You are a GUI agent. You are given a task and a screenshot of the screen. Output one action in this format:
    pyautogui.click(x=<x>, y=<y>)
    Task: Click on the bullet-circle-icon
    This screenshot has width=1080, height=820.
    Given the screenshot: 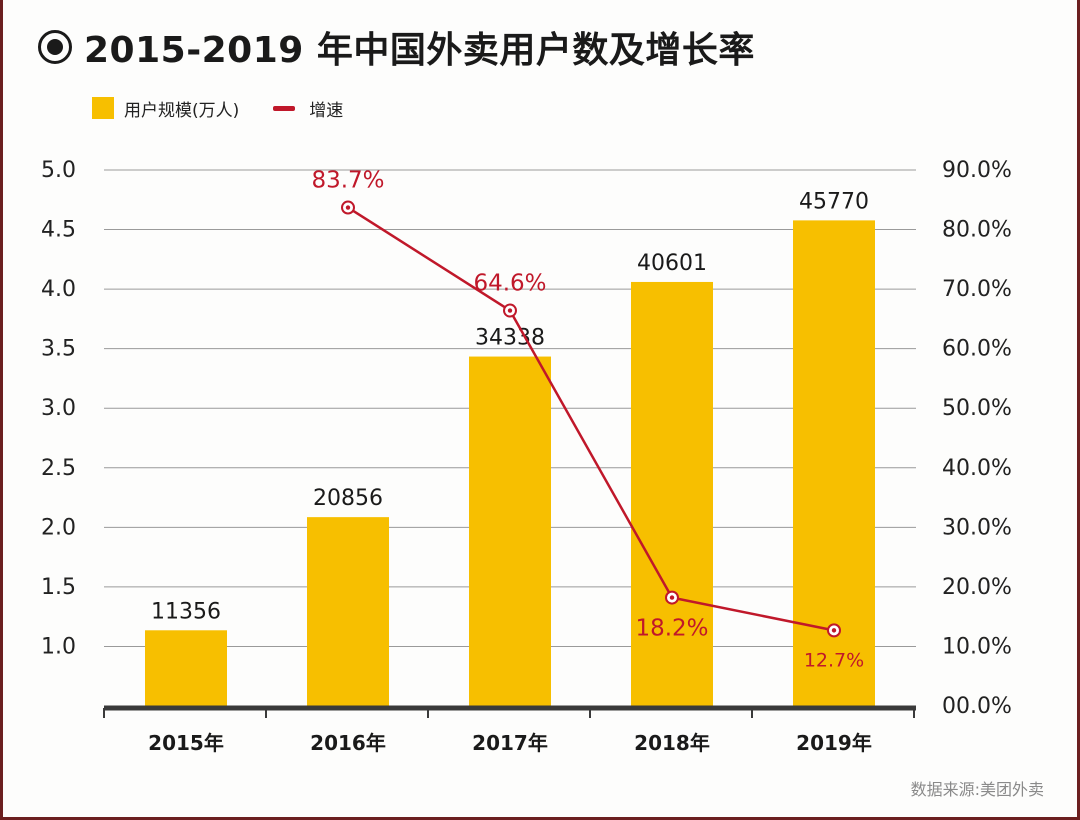 What is the action you would take?
    pyautogui.click(x=55, y=47)
    